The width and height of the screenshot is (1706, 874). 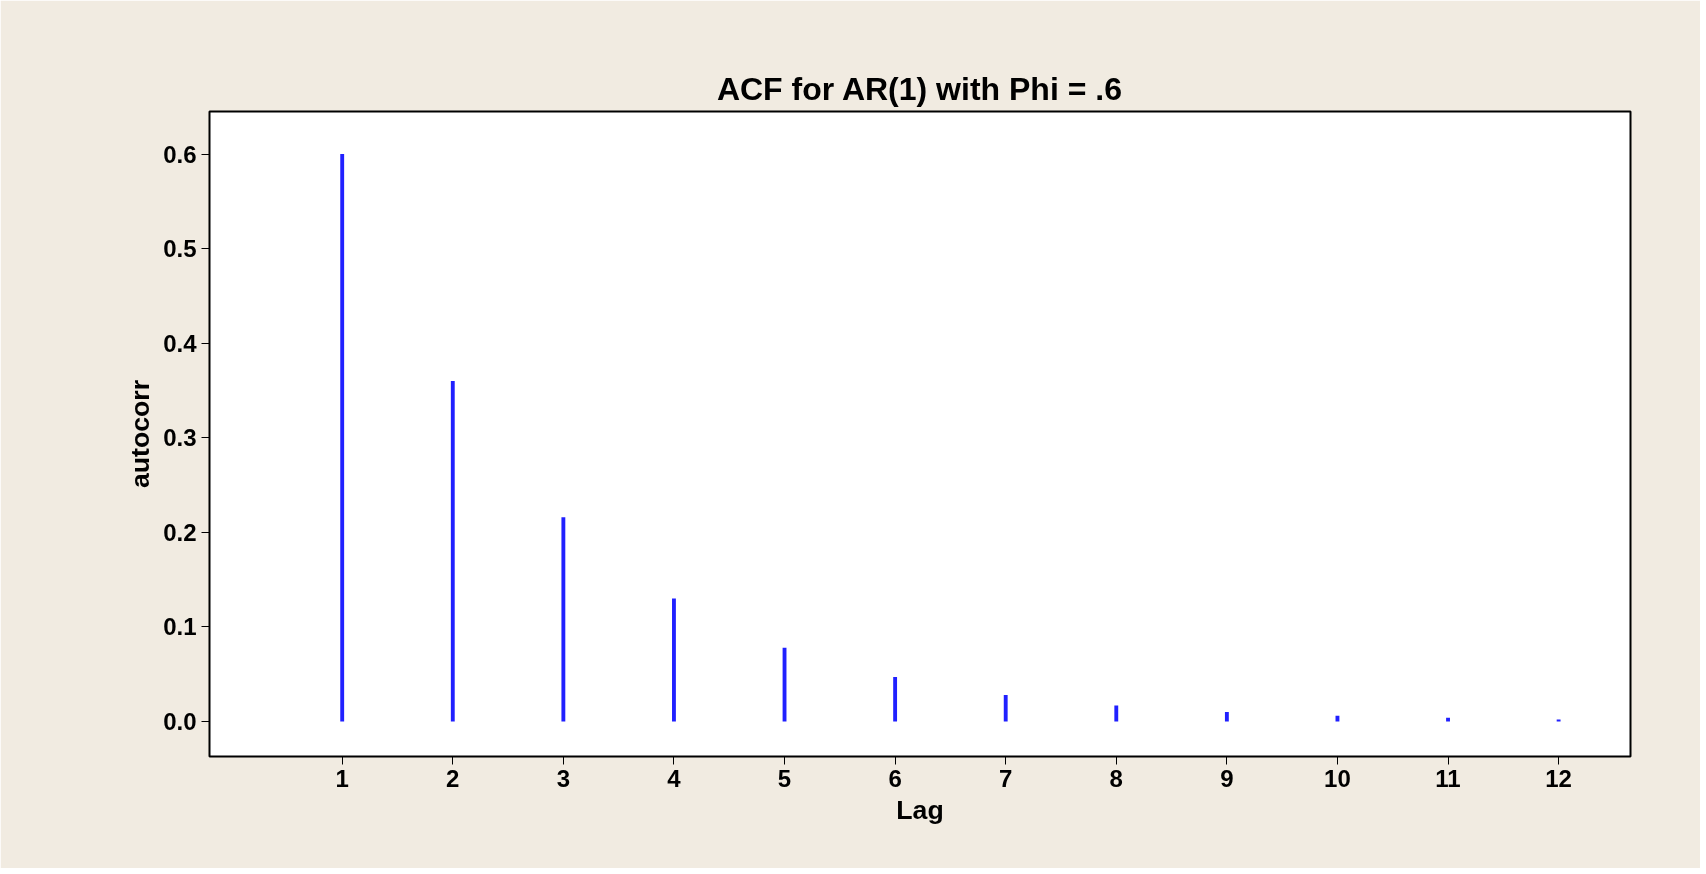 I want to click on y-tick-label: 0.3, so click(x=180, y=438).